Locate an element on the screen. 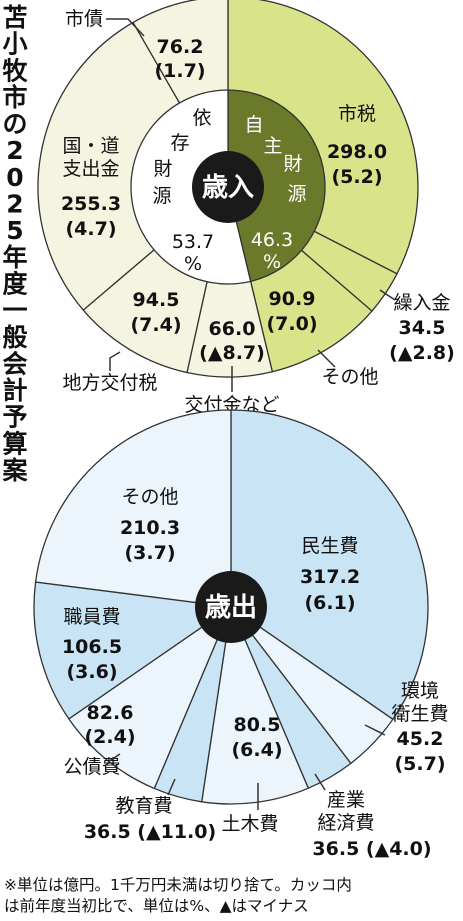 The height and width of the screenshot is (921, 463). exp-value-sangyo: 36.5 (▲4.0) is located at coordinates (371, 849).